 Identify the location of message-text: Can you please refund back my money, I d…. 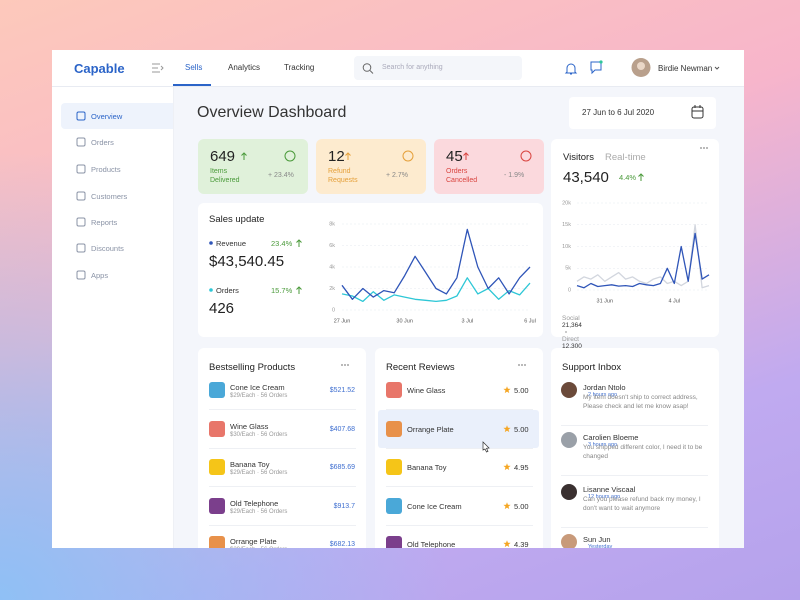
(642, 504).